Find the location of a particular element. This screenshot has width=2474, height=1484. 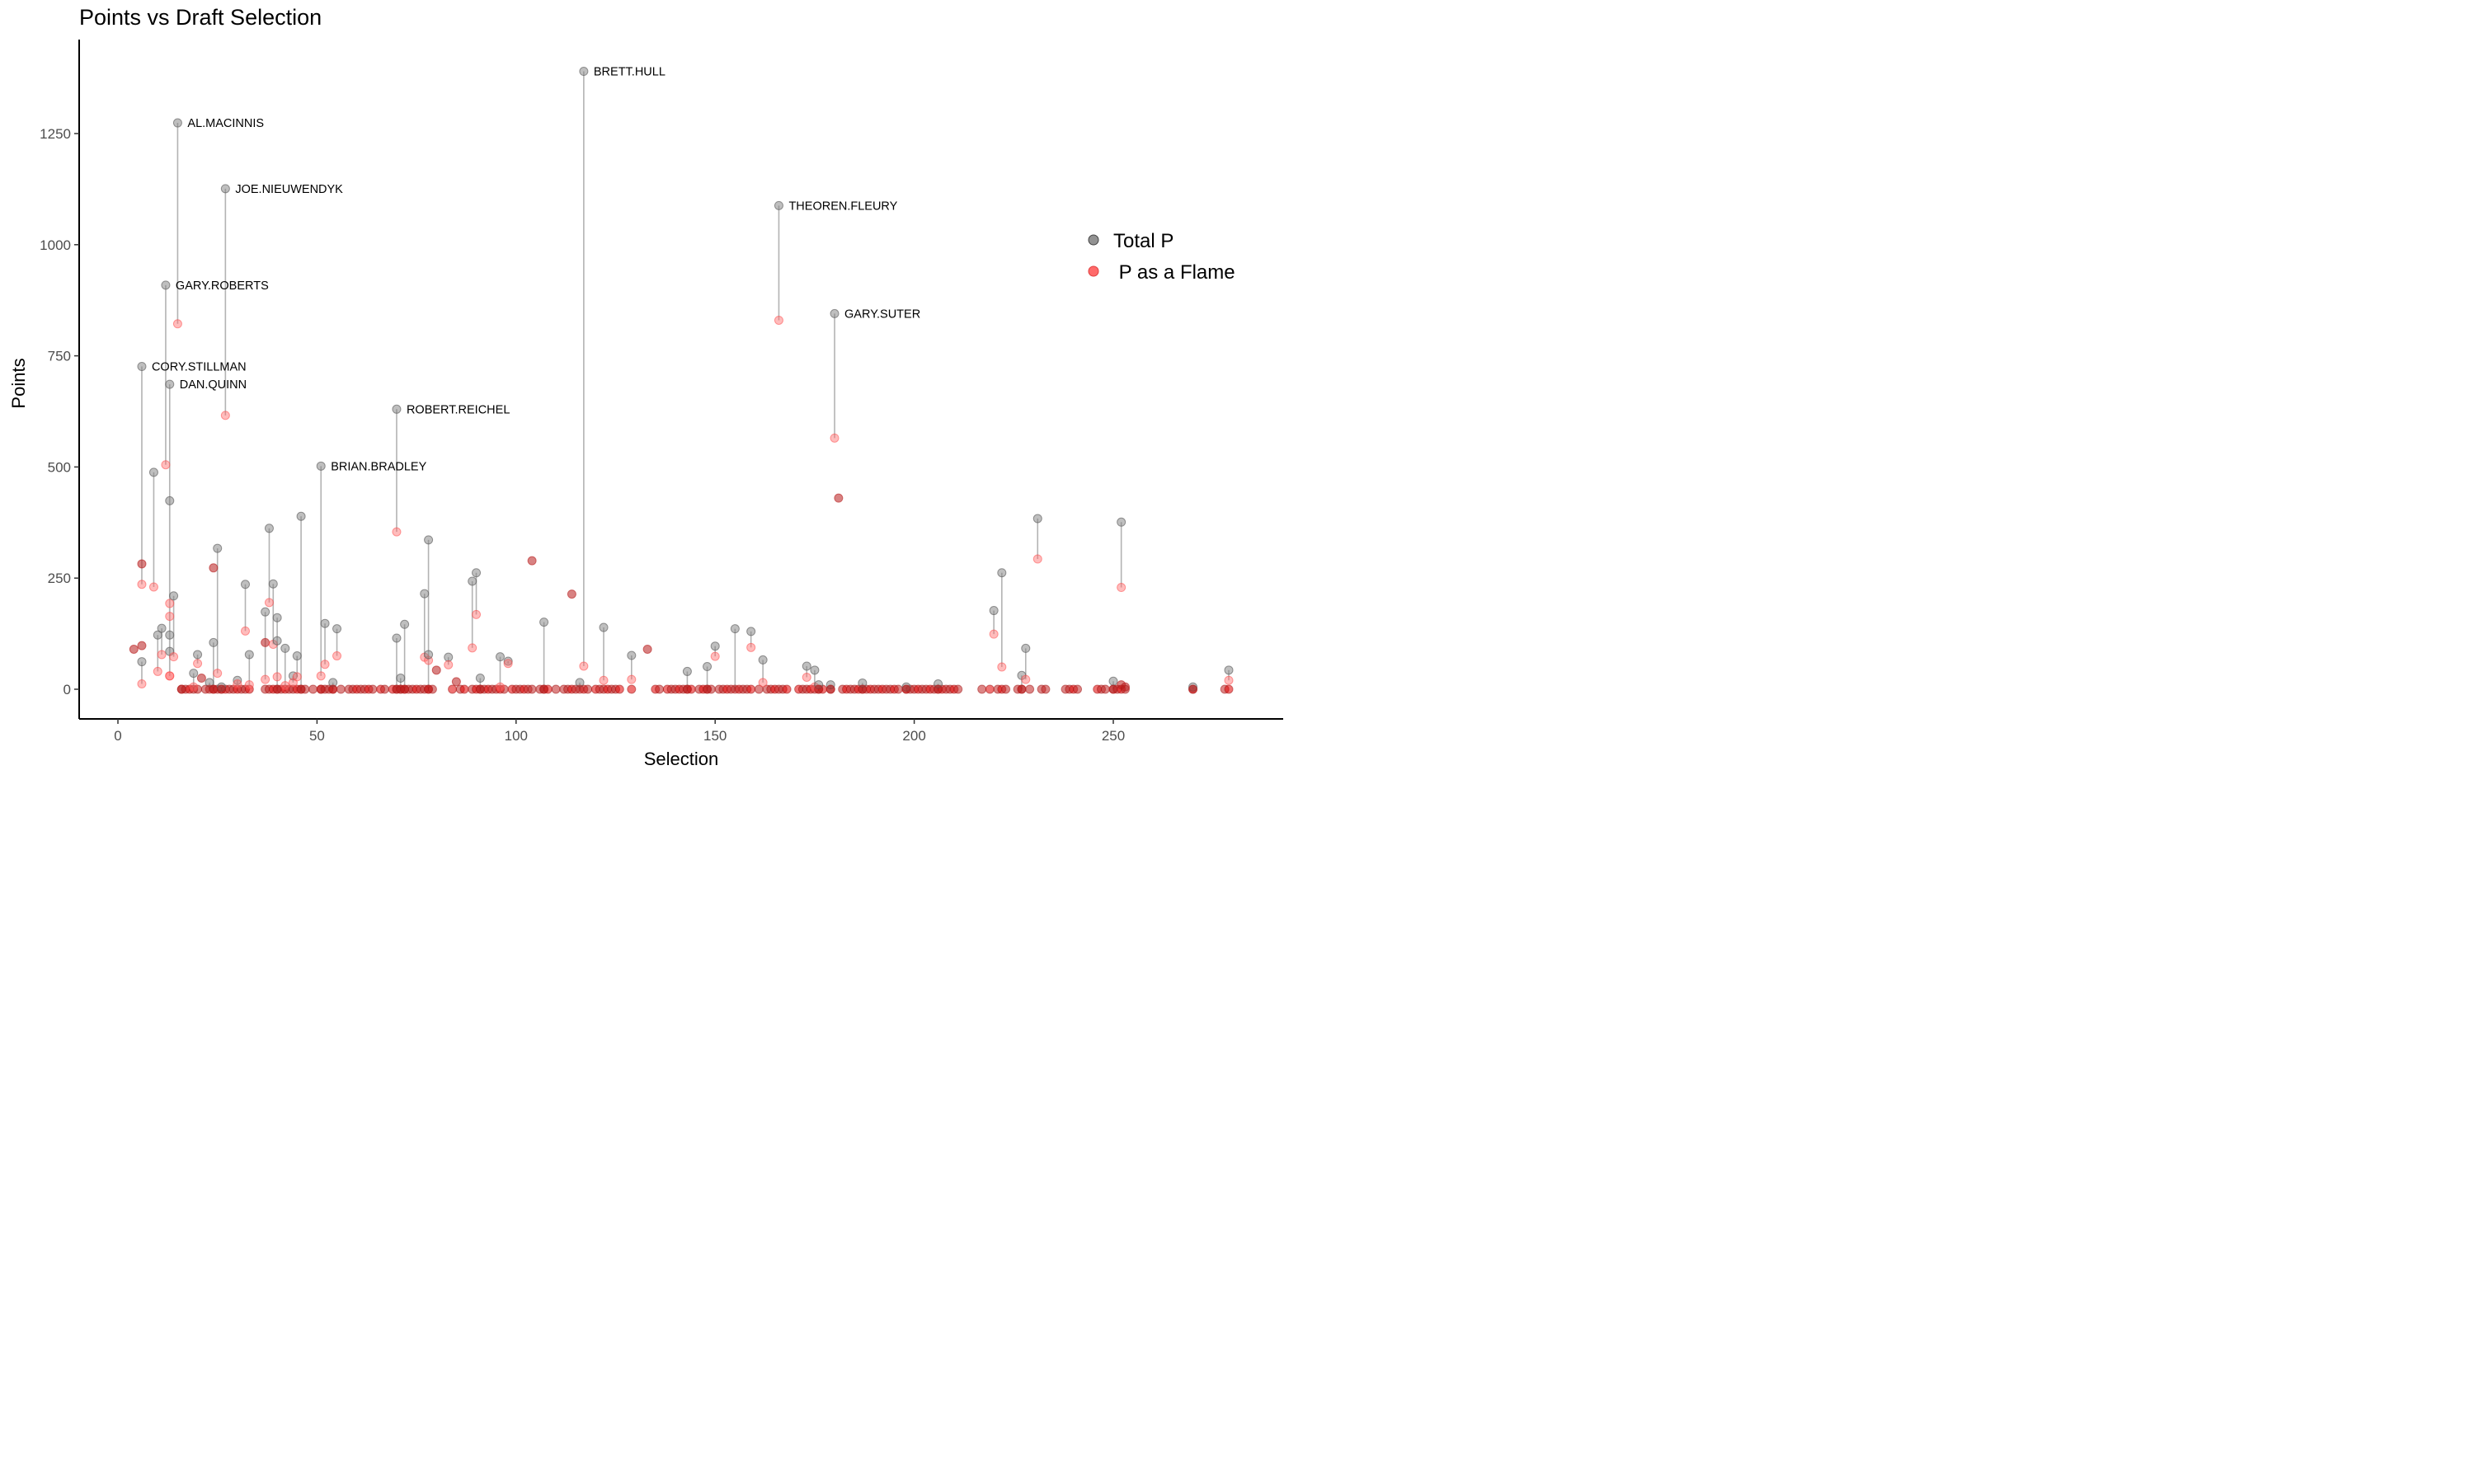

y-tick-label: 0 is located at coordinates (67, 689).